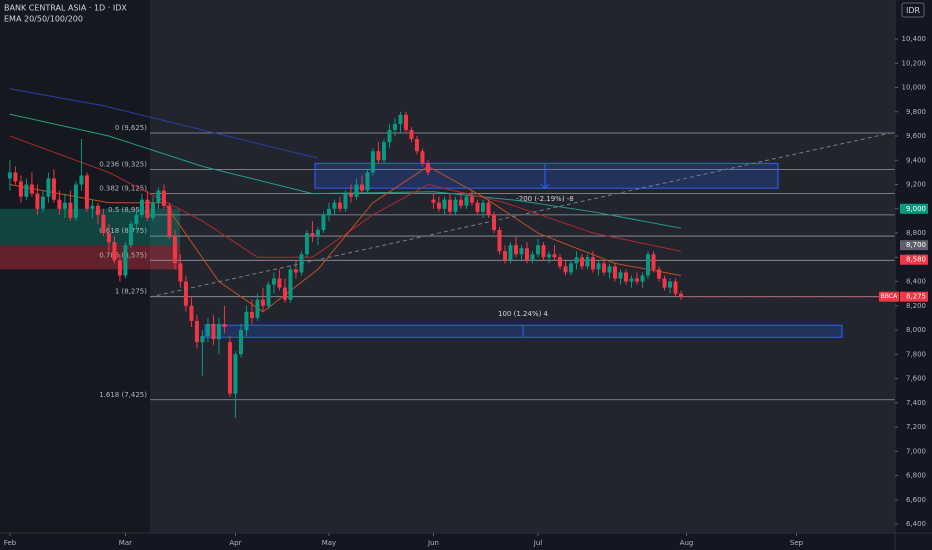  Describe the element at coordinates (916, 500) in the screenshot. I see `y-tick-label: 6,600` at that location.